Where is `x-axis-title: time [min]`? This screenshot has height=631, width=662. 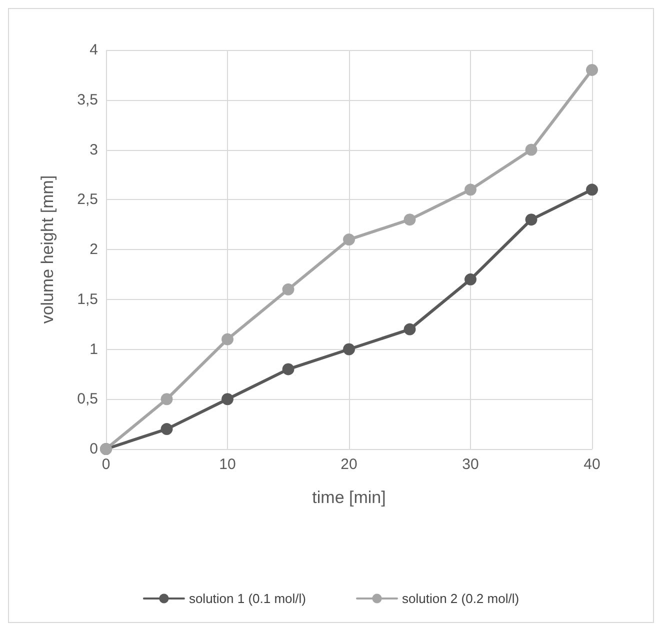 x-axis-title: time [min] is located at coordinates (349, 497).